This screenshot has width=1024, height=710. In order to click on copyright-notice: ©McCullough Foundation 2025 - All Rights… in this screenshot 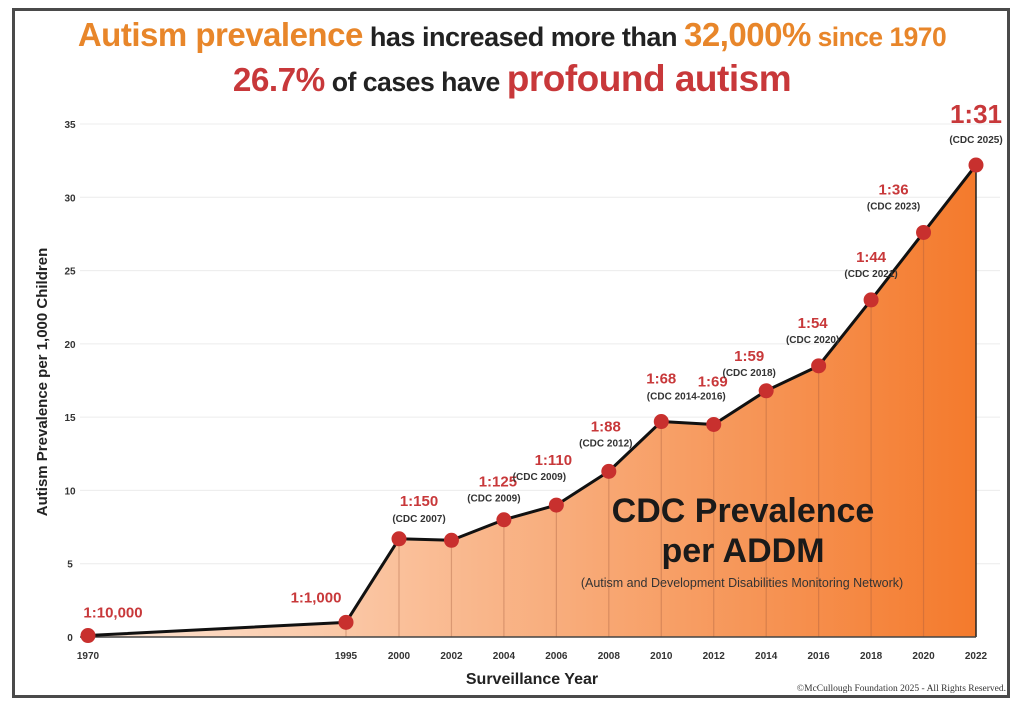, I will do `click(901, 689)`.